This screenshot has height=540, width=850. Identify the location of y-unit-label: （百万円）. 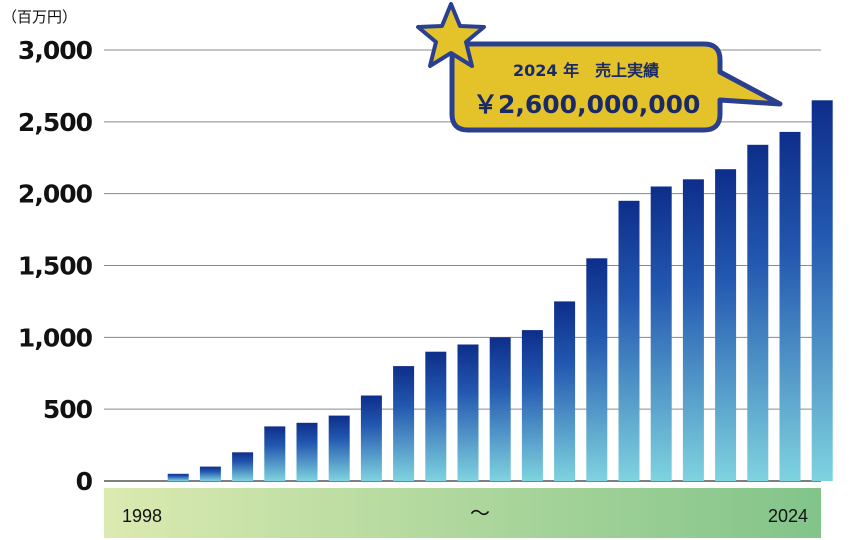
(39, 17).